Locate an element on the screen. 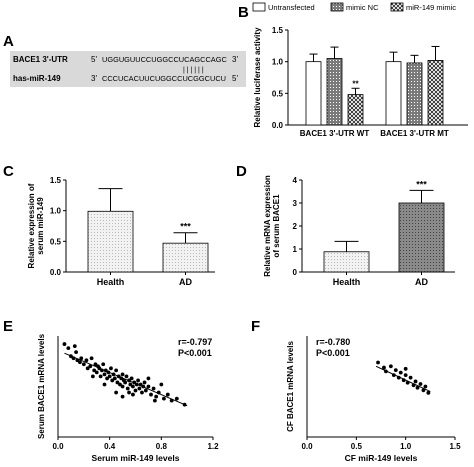  y-axis-label: Relative mRNA expression is located at coordinates (267, 226).